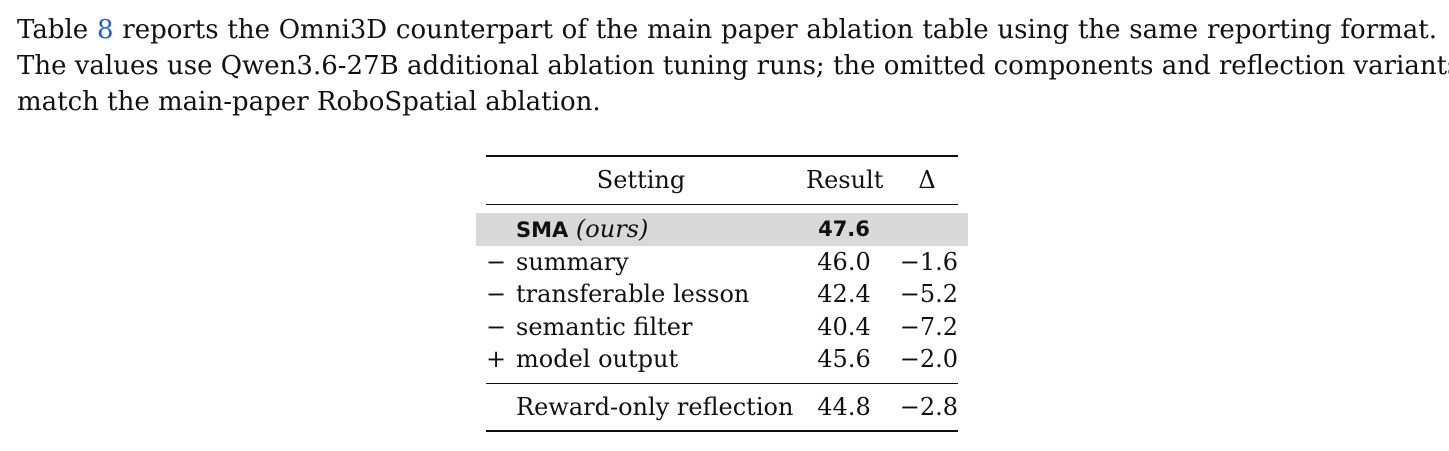 Image resolution: width=1449 pixels, height=451 pixels. Describe the element at coordinates (844, 407) in the screenshot. I see `result-cell: 44.8` at that location.